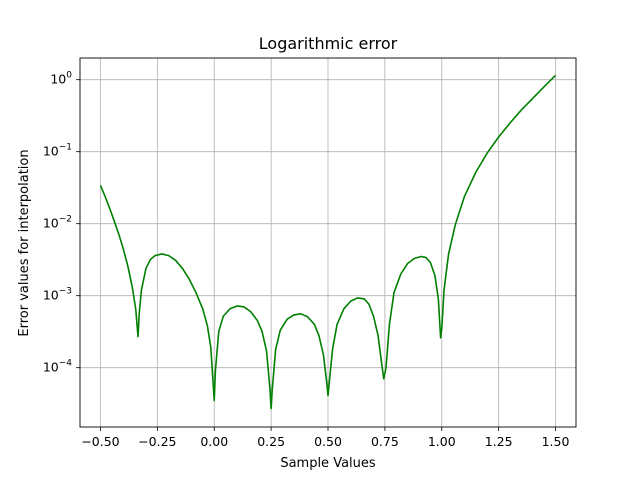 This screenshot has width=640, height=480. I want to click on x-tick-label: −0.50, so click(100, 441).